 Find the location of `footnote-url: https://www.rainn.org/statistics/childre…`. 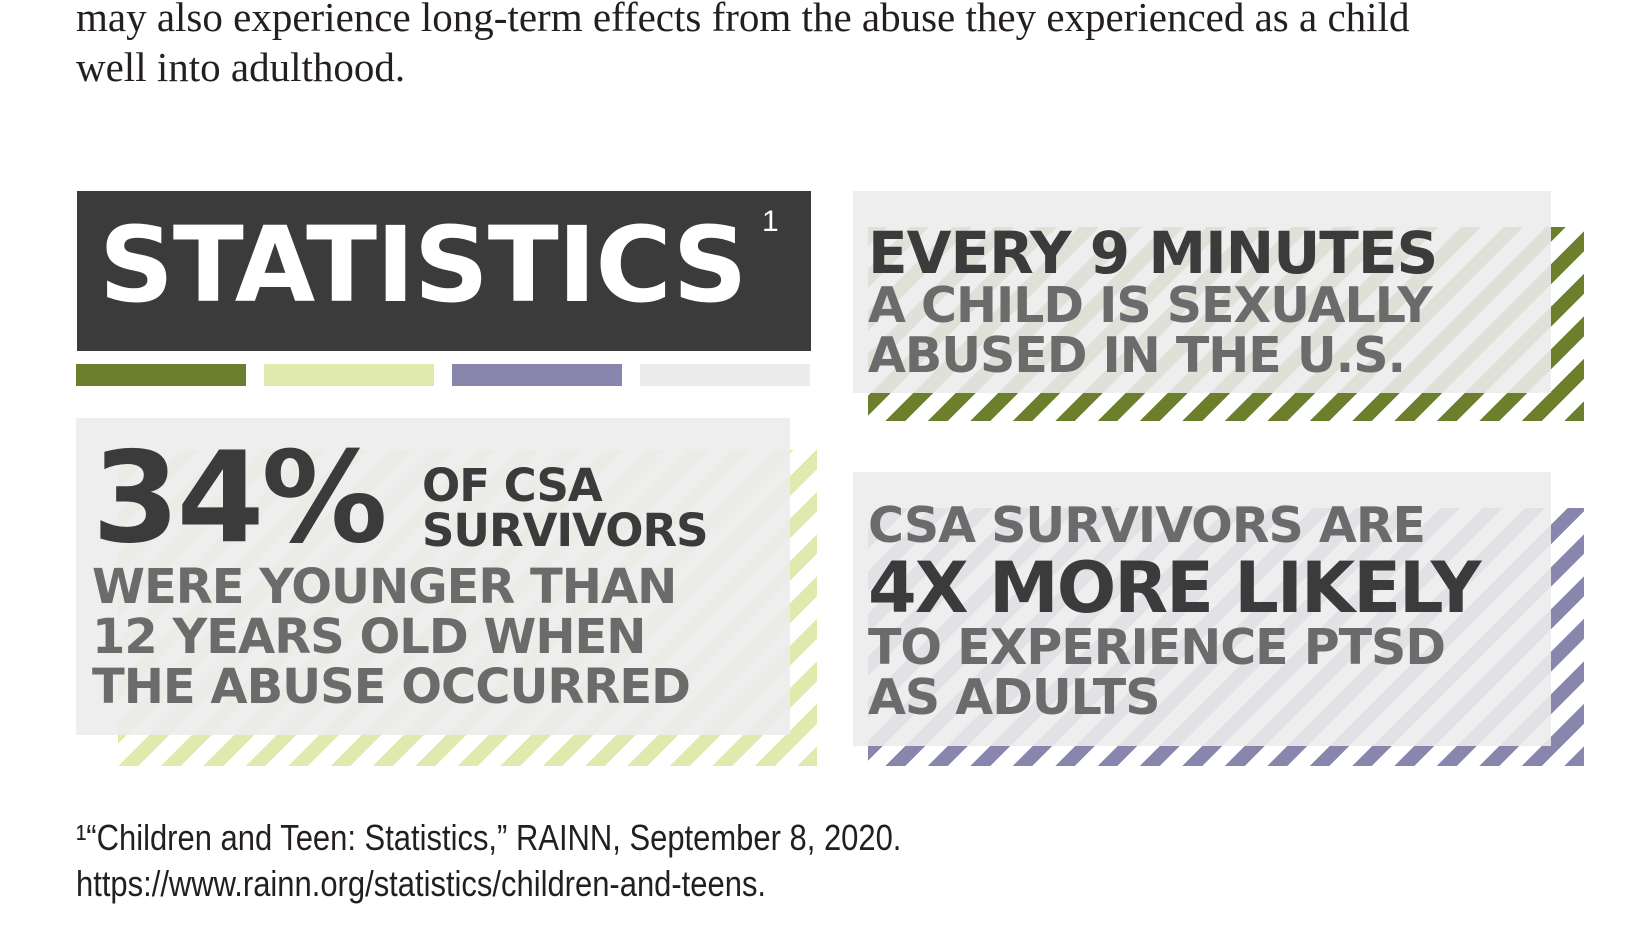

footnote-url: https://www.rainn.org/statistics/childre… is located at coordinates (421, 883).